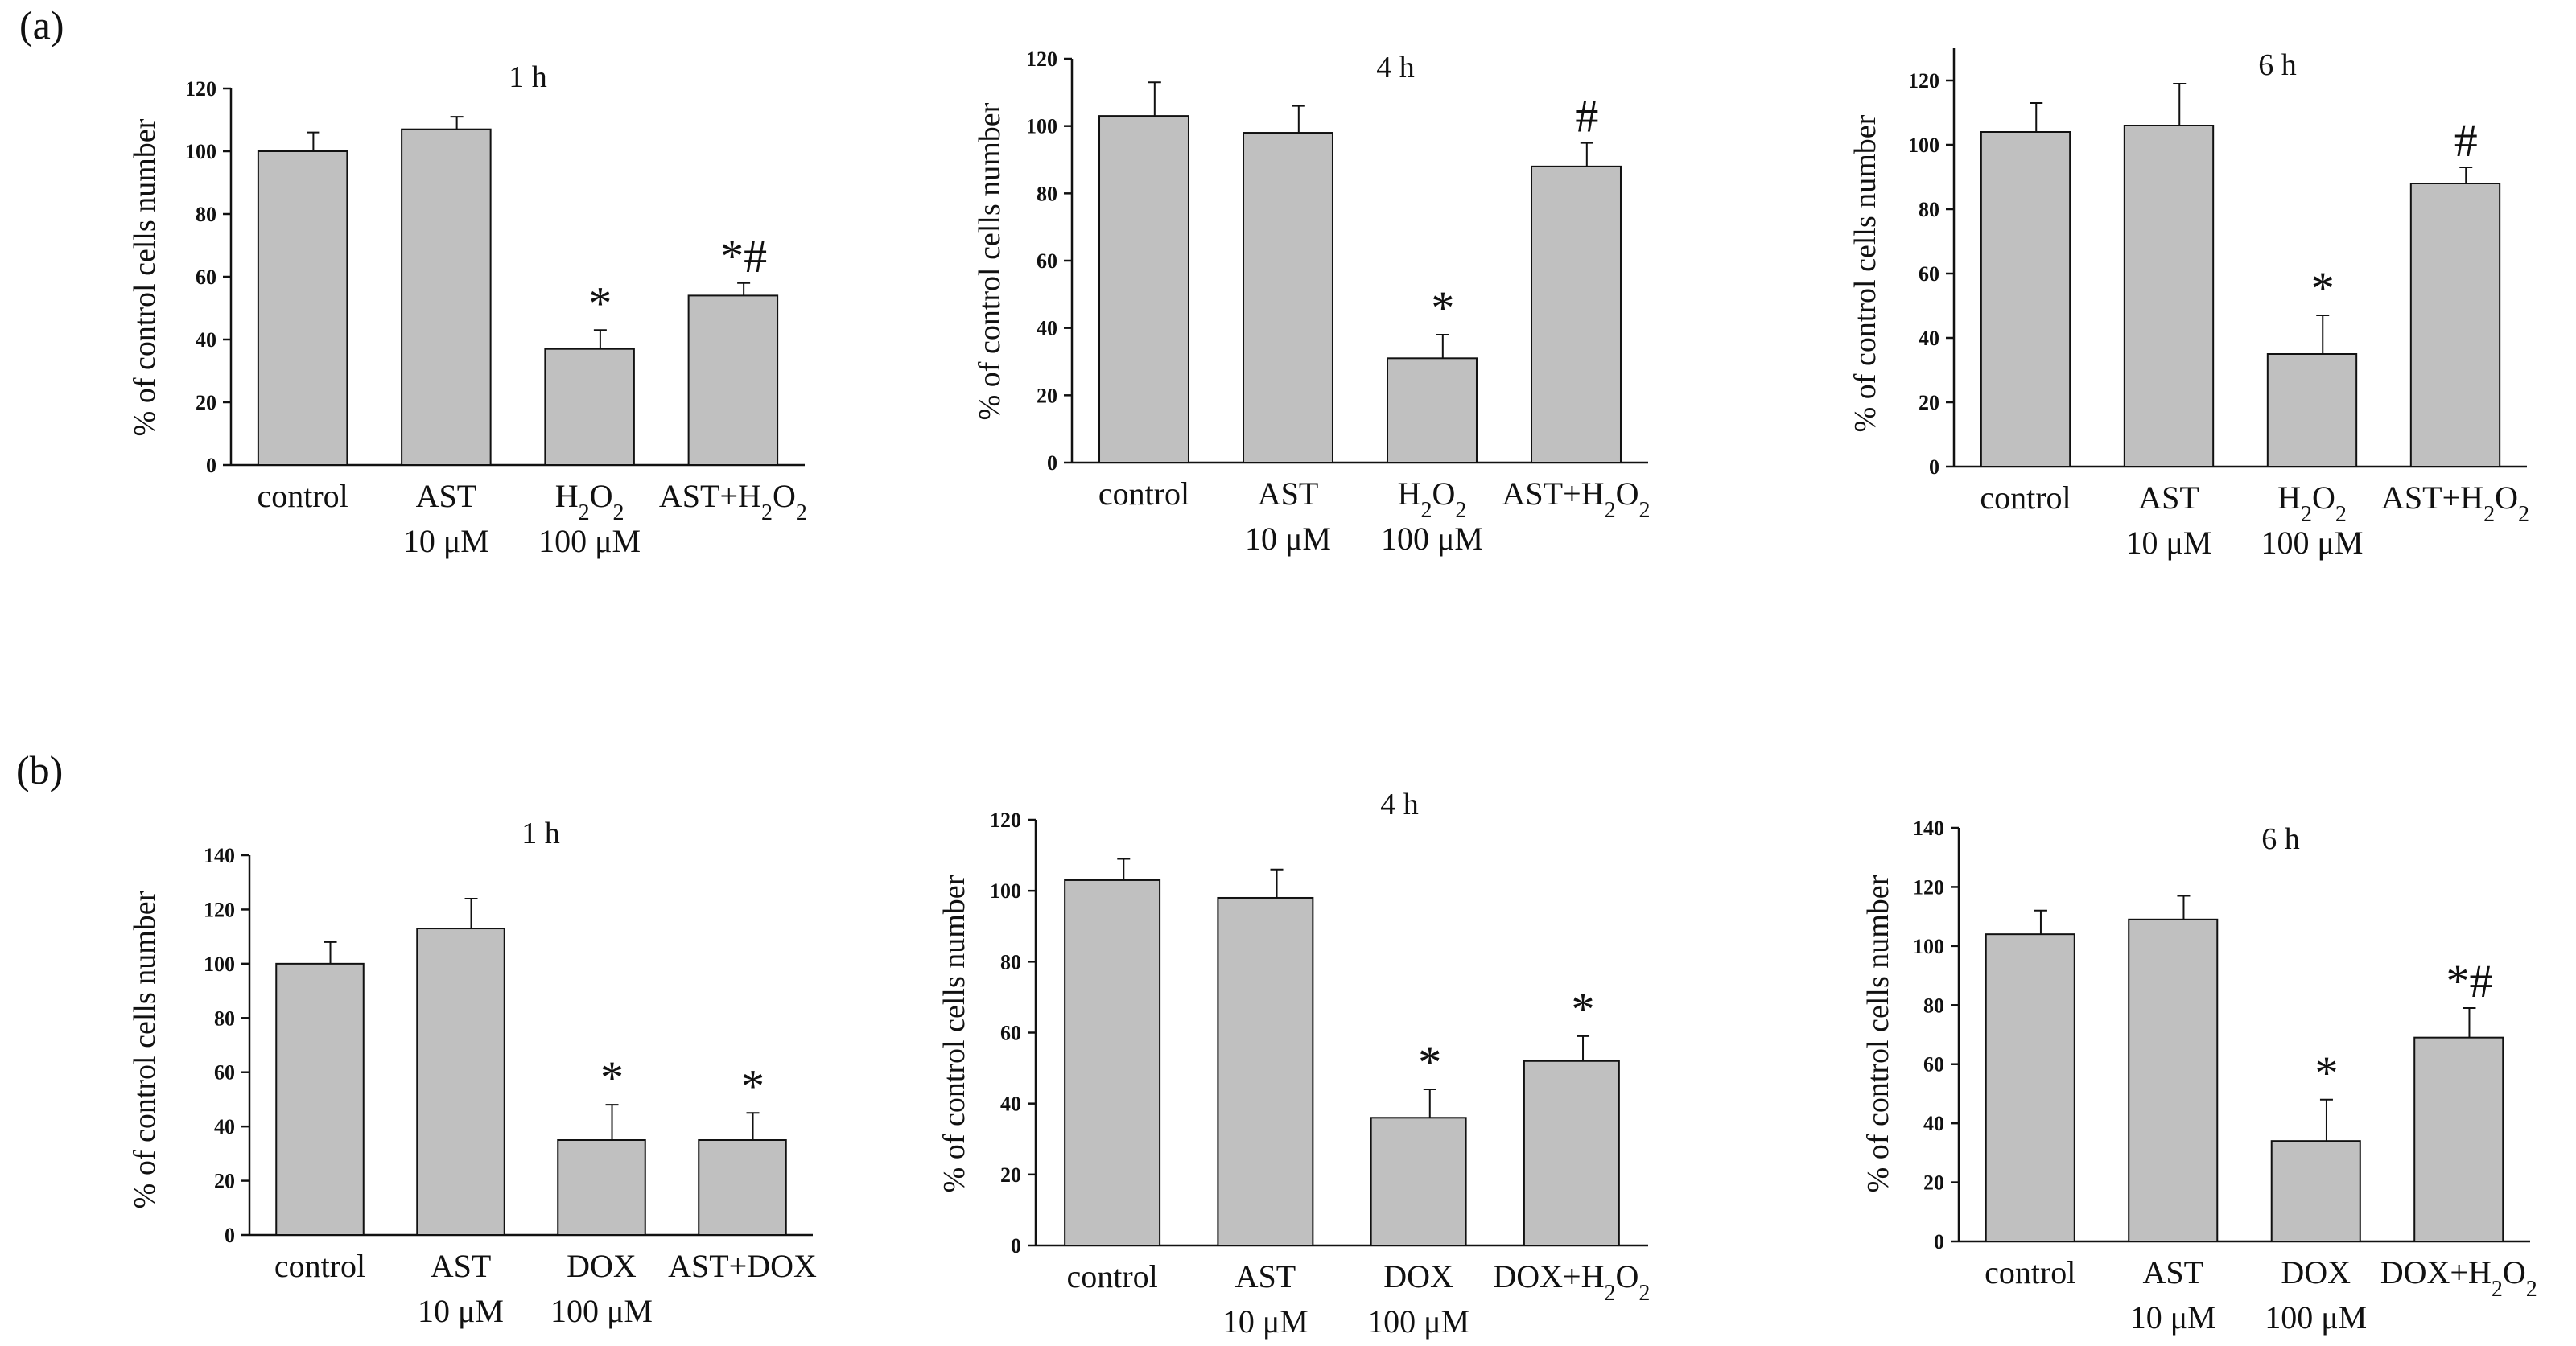 This screenshot has width=2576, height=1346. Describe the element at coordinates (1571, 1282) in the screenshot. I see `x-tick-label: DOX+H2O2` at that location.